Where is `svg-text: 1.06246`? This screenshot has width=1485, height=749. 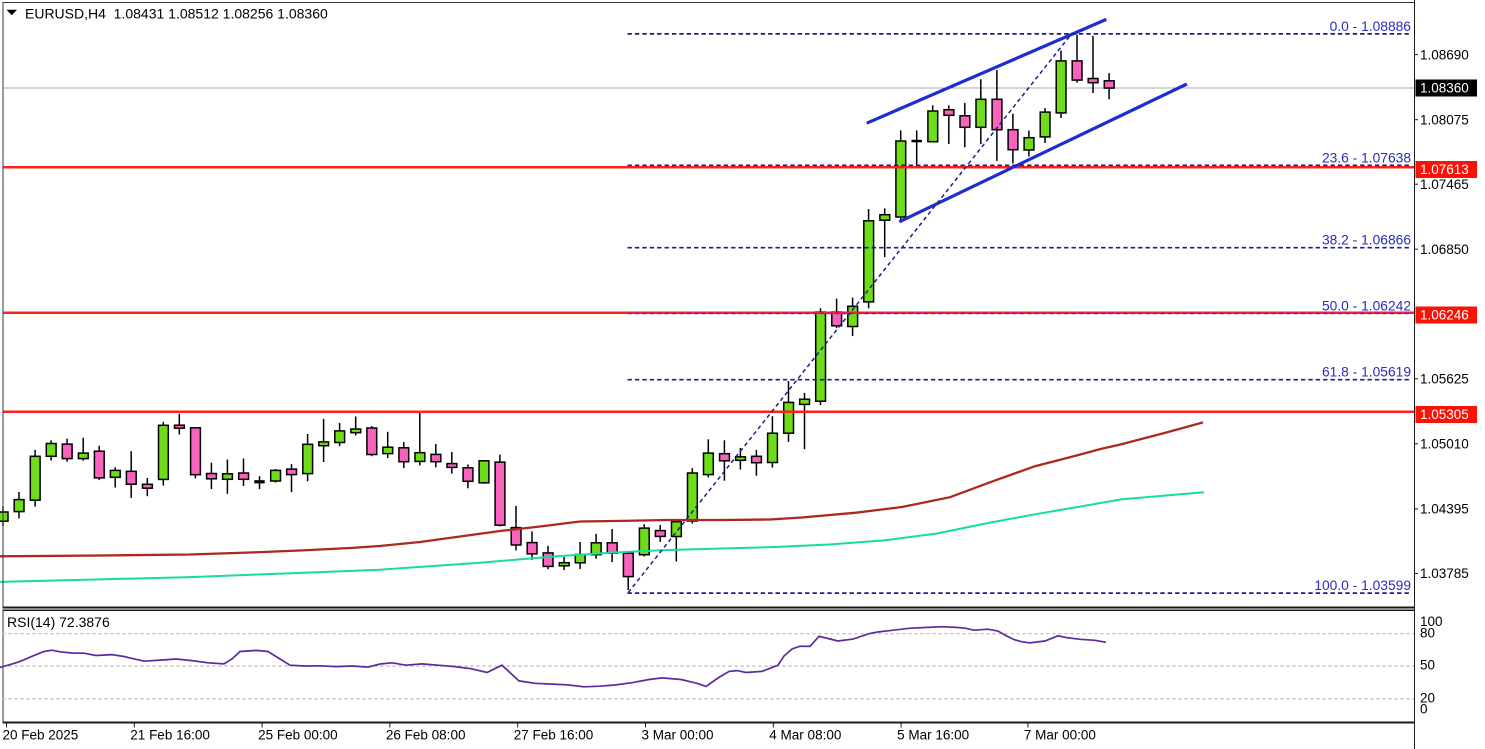 svg-text: 1.06246 is located at coordinates (1444, 315).